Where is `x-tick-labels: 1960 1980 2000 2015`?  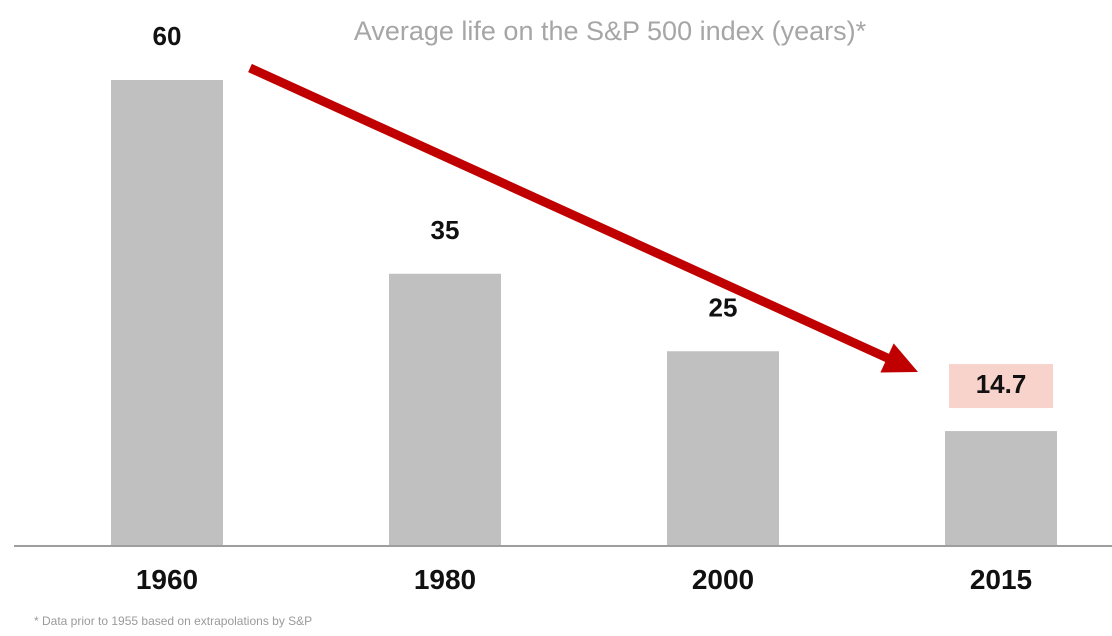 x-tick-labels: 1960 1980 2000 2015 is located at coordinates (584, 579).